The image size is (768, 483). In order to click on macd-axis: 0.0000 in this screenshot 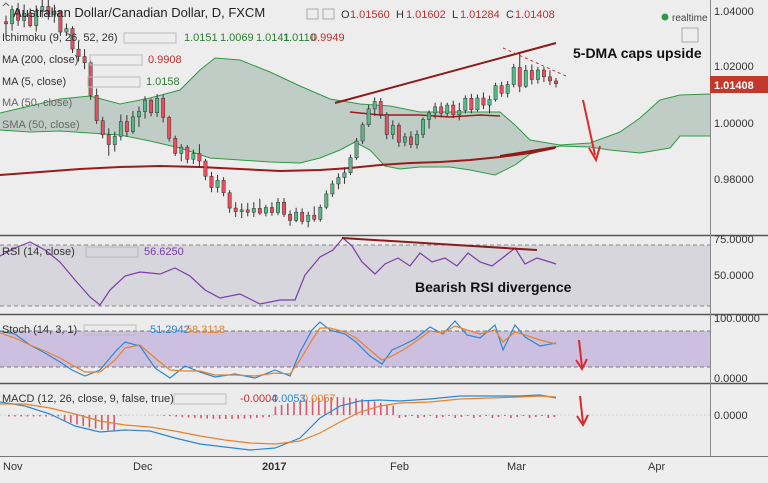, I will do `click(731, 416)`.